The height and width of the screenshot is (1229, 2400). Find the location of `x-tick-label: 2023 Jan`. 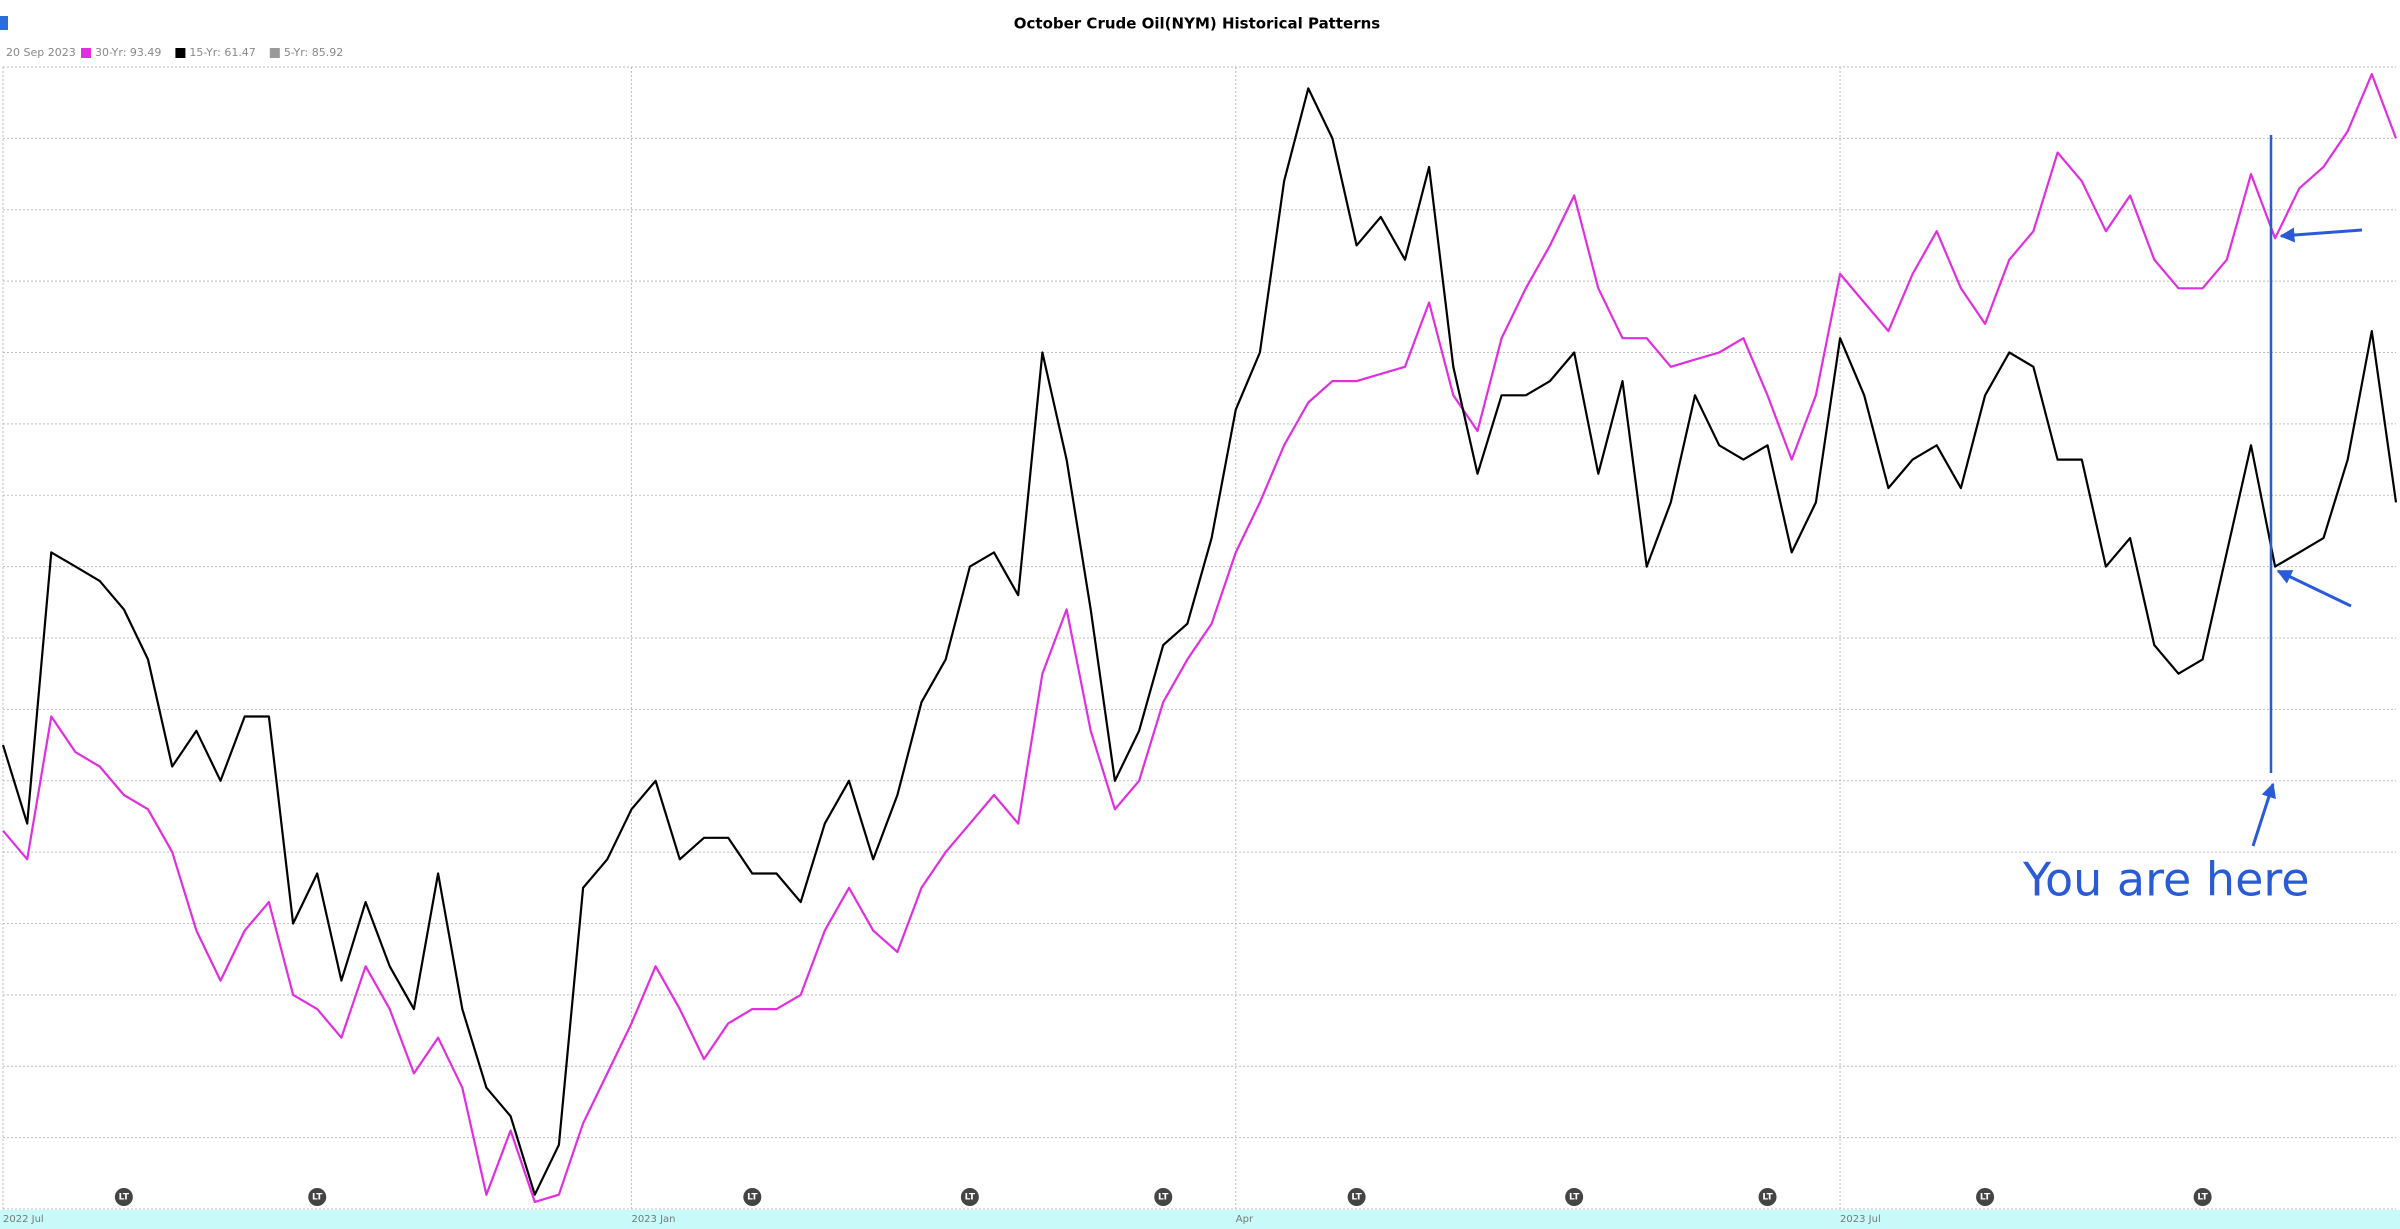

x-tick-label: 2023 Jan is located at coordinates (653, 1219).